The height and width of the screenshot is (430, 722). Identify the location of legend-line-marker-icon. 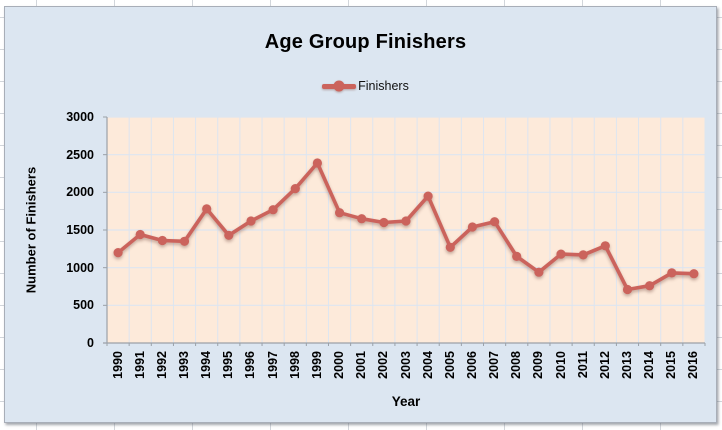
(339, 86).